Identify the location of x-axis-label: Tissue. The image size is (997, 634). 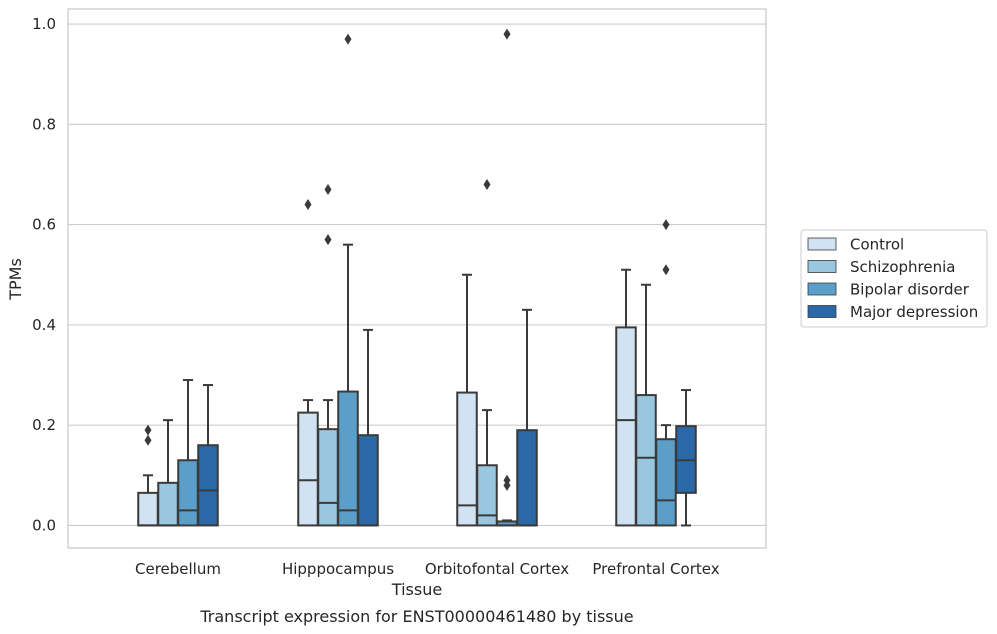
(416, 589).